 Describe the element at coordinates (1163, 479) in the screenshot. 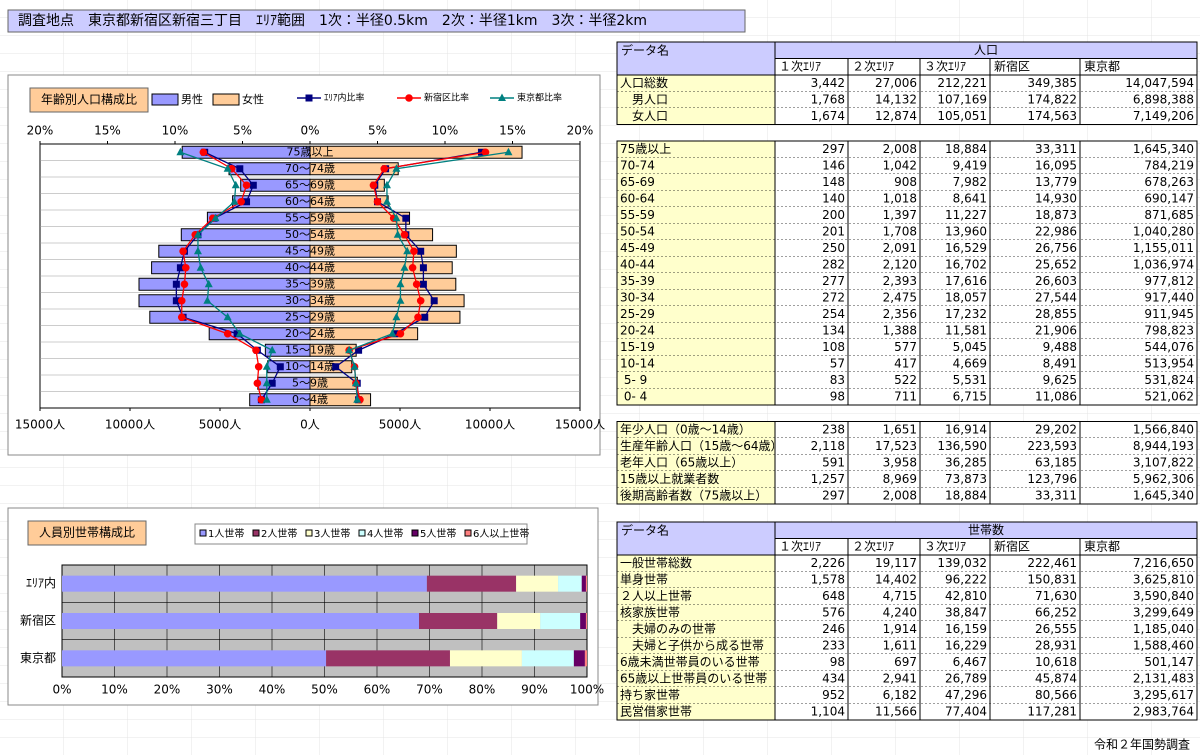

I see `cell-value: 5,962,306` at that location.